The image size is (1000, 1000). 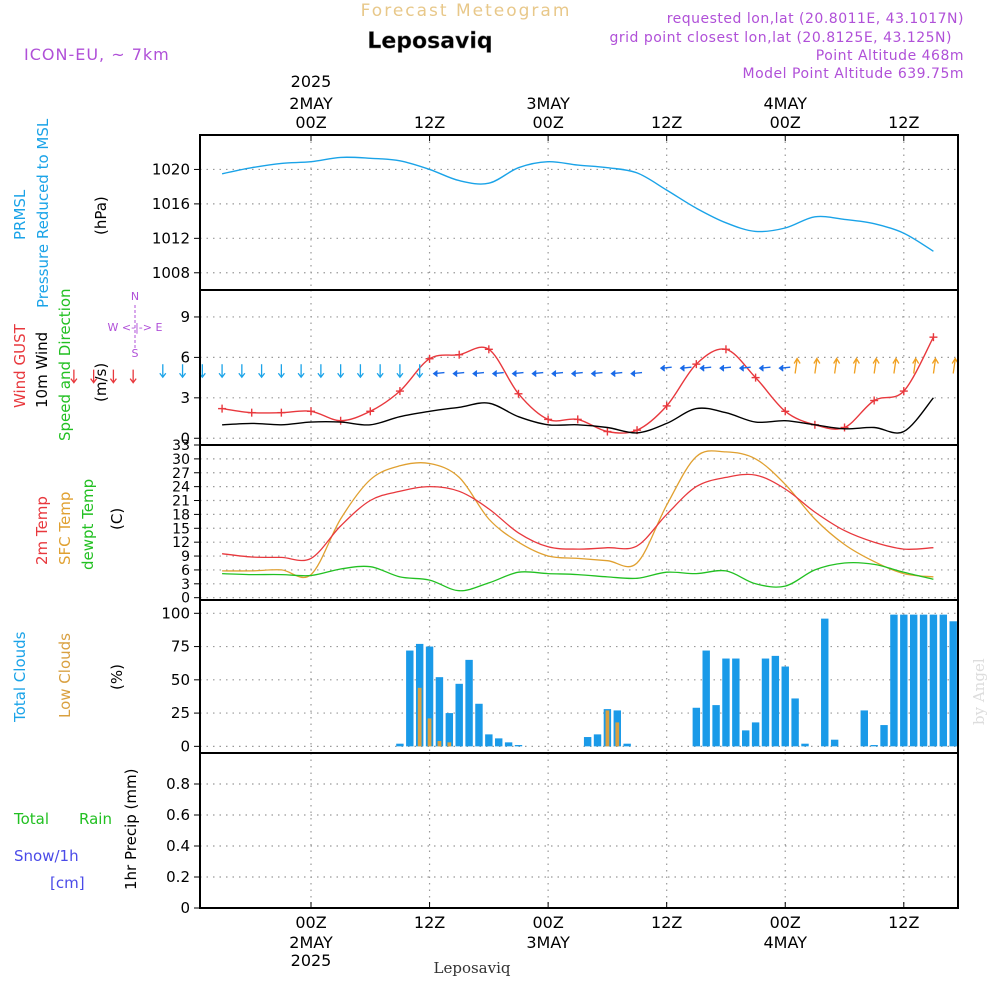 I want to click on wind-10m-line, so click(x=578, y=415).